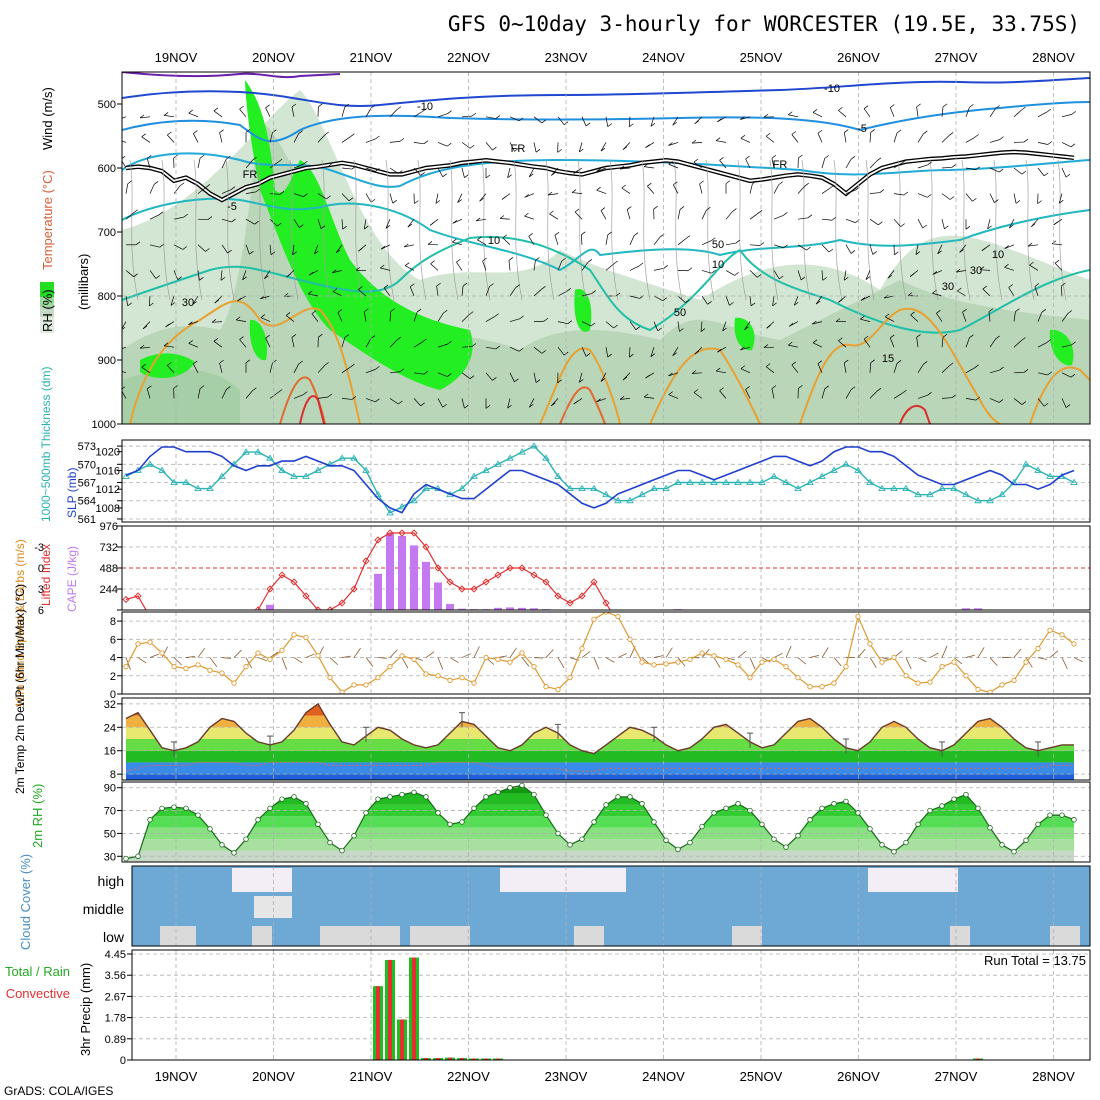  What do you see at coordinates (107, 169) in the screenshot?
I see `pressure-tick: 600` at bounding box center [107, 169].